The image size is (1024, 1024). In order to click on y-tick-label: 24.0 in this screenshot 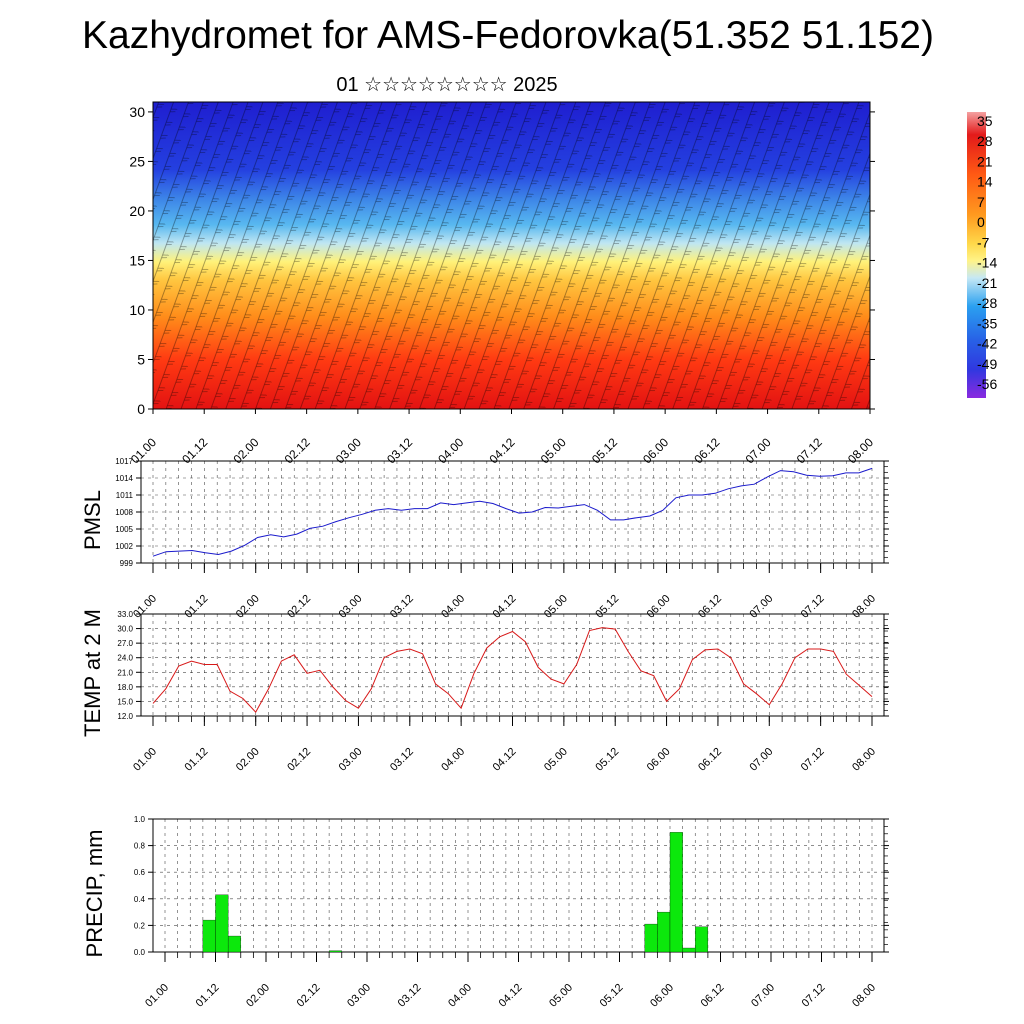, I will do `click(125, 658)`.